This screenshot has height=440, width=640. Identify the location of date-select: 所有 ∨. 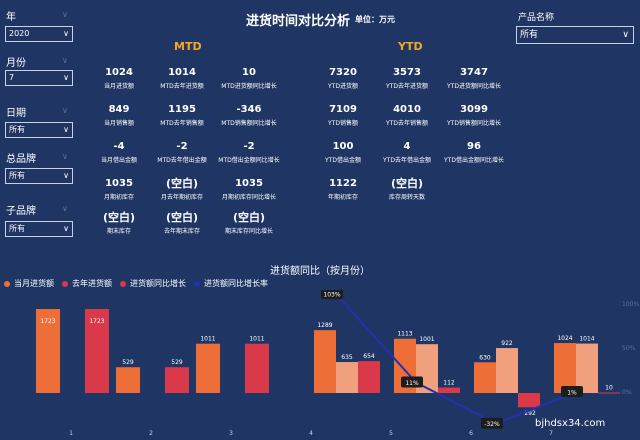
(39, 130).